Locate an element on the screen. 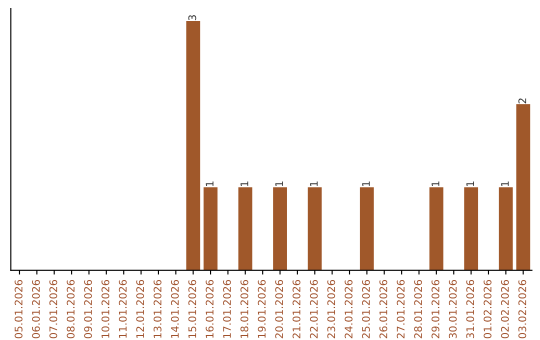 This screenshot has height=340, width=540. x-tick-label: 22.01.2026 is located at coordinates (314, 309).